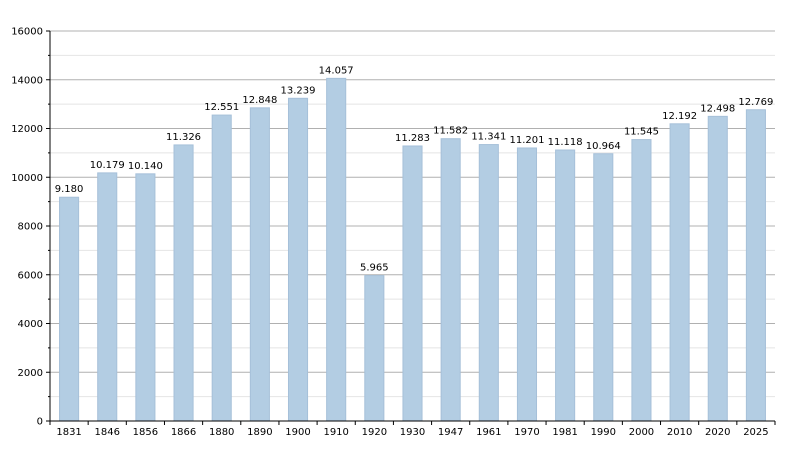 This screenshot has width=800, height=450. What do you see at coordinates (298, 259) in the screenshot?
I see `bar-1900` at bounding box center [298, 259].